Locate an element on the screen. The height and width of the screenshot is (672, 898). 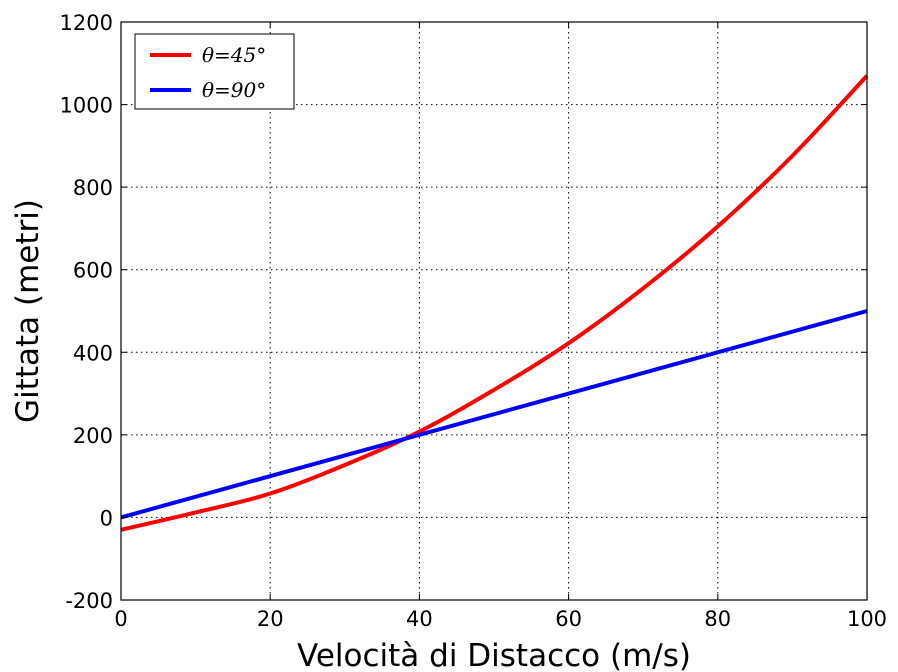
x-tick-label: 0 is located at coordinates (120, 619).